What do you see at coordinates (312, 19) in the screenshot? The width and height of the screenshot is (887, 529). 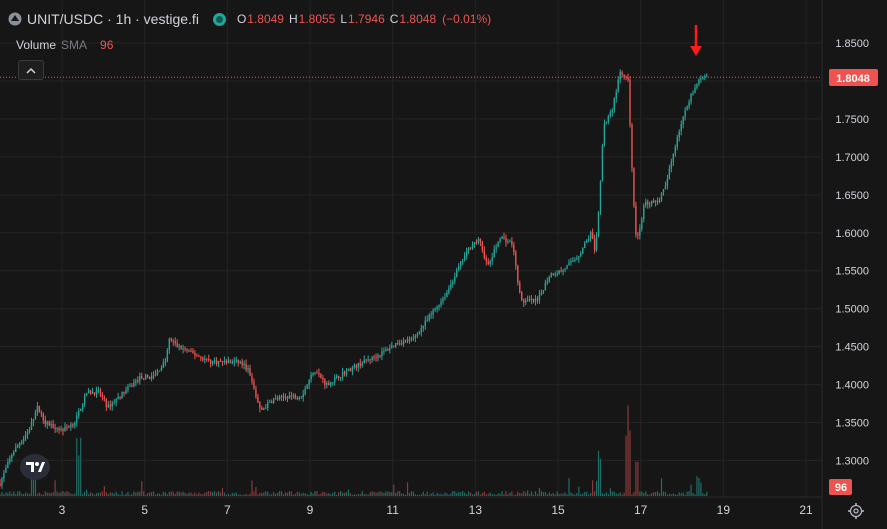 I see `ohlc-high: H1.8055` at bounding box center [312, 19].